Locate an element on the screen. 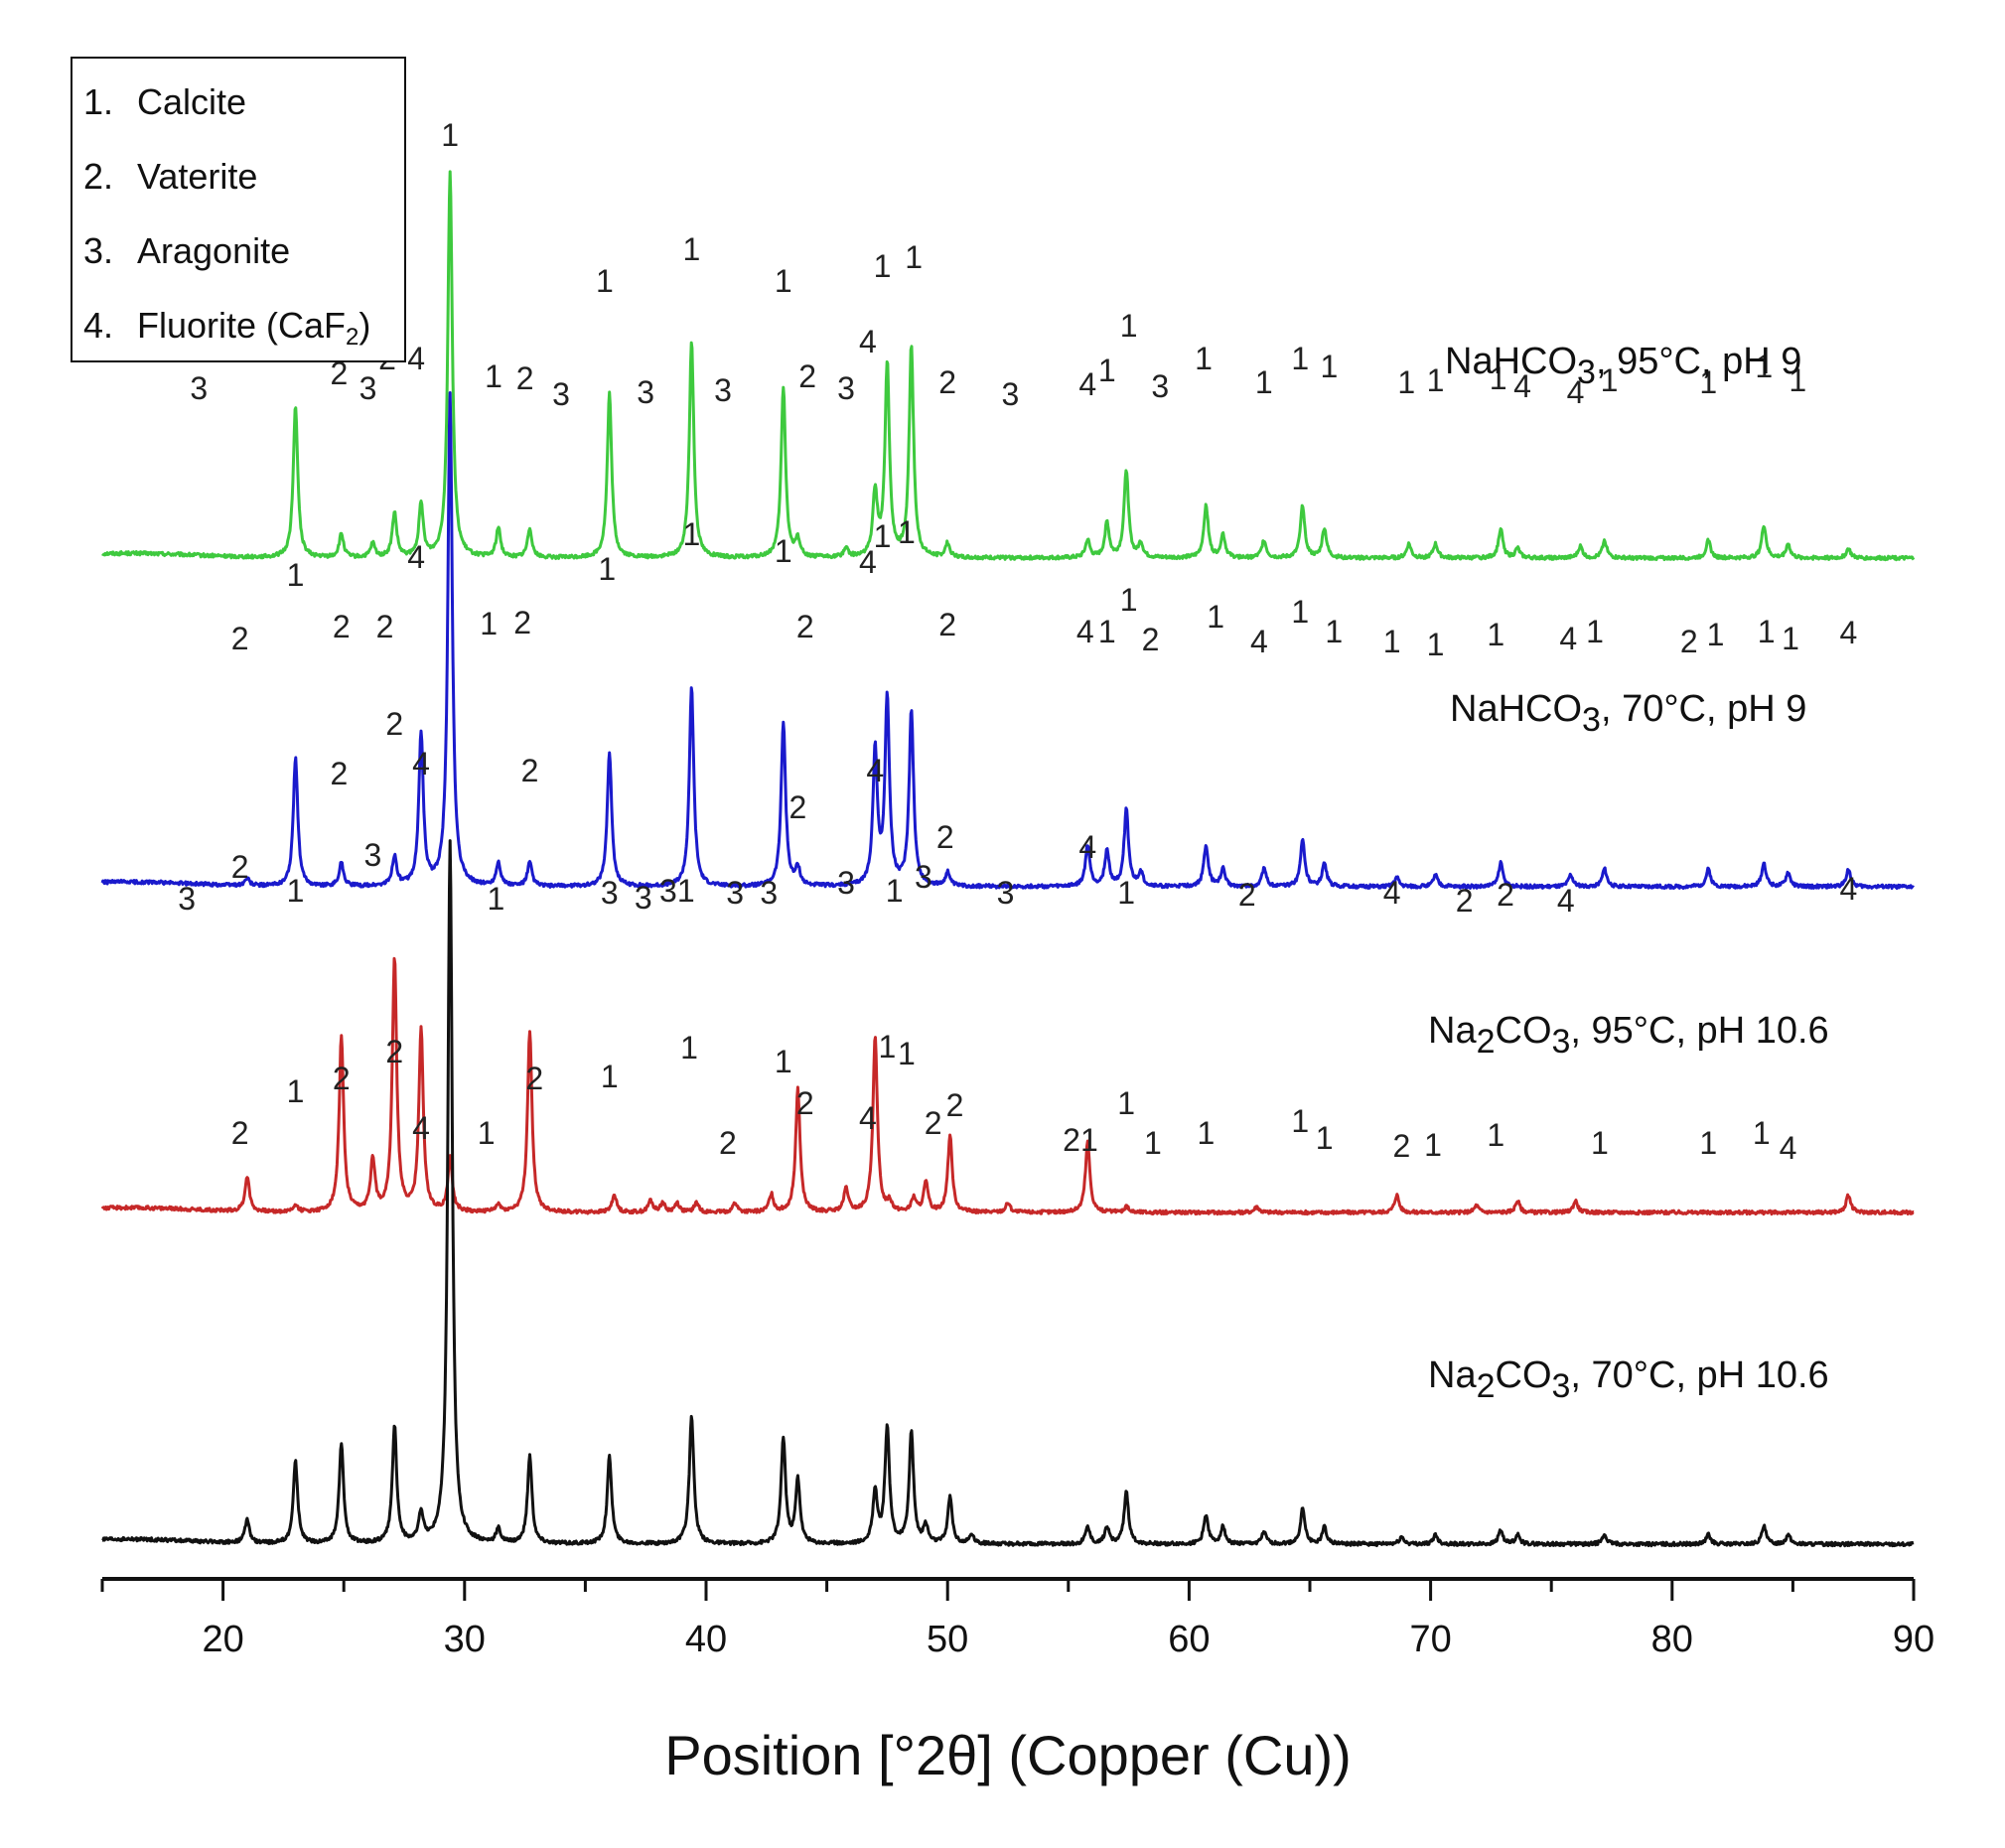 This screenshot has width=2005, height=1848. x-tick-label: 50 is located at coordinates (947, 1639).